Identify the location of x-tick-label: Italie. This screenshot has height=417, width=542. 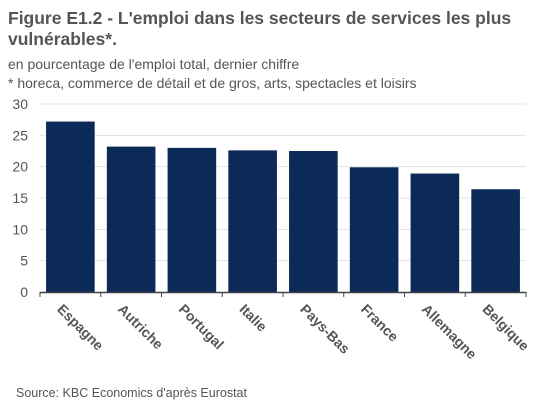
(254, 318).